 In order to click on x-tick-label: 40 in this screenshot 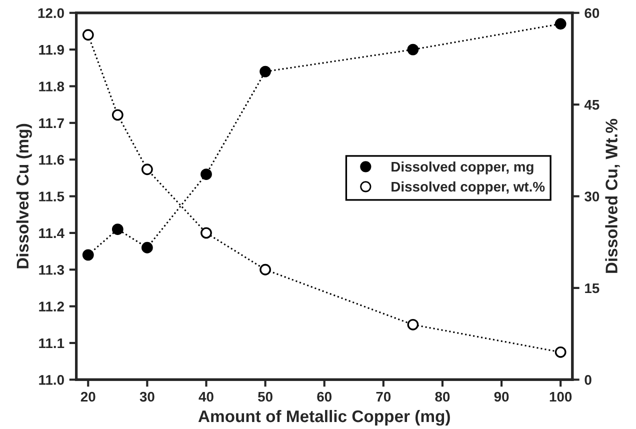, I will do `click(206, 397)`.